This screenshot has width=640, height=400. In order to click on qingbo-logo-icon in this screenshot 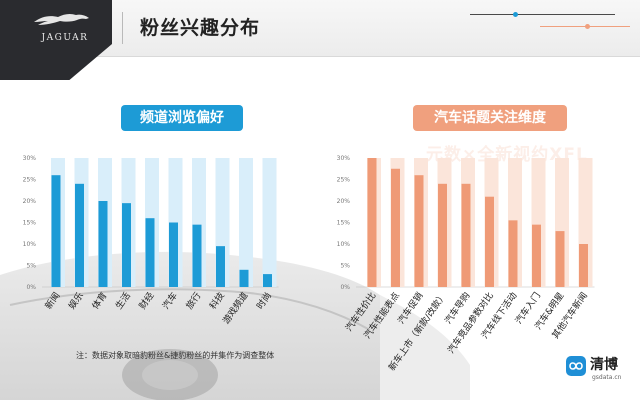, I will do `click(576, 366)`.